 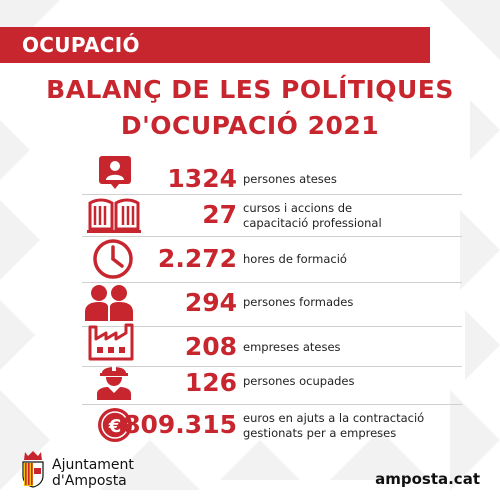 What do you see at coordinates (115, 172) in the screenshot?
I see `person-id-icon` at bounding box center [115, 172].